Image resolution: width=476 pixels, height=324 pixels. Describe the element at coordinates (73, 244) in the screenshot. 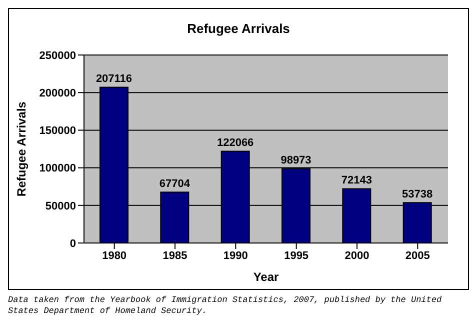

I see `y-tick-label: 0` at that location.